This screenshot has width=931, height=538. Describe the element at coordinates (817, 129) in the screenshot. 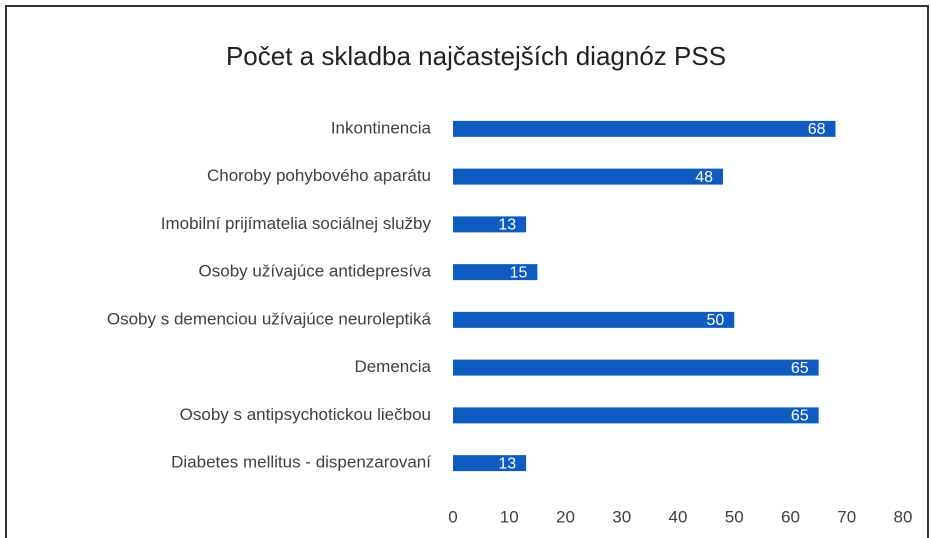

I see `data-label: 68` at that location.